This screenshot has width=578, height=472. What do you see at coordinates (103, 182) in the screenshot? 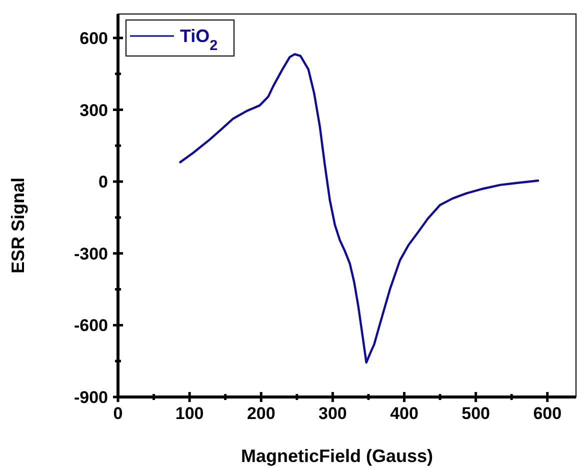
I see `y-tick-label: 0` at bounding box center [103, 182].